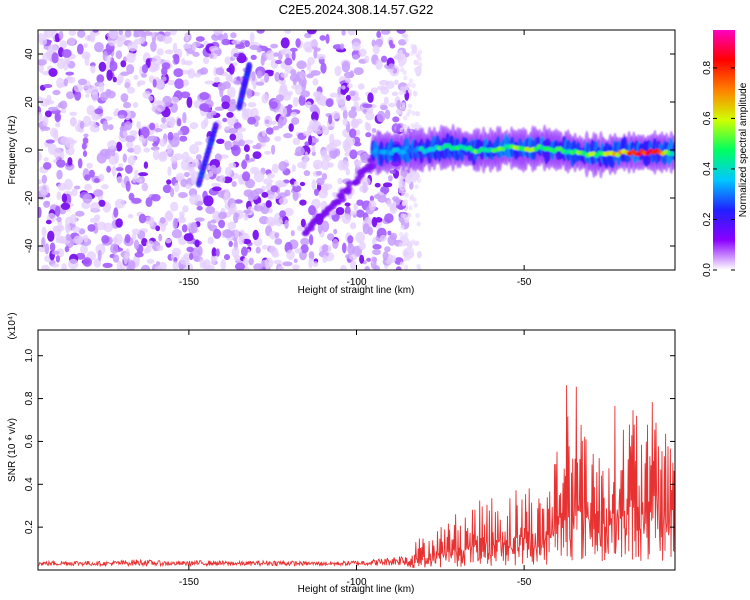  What do you see at coordinates (707, 68) in the screenshot?
I see `colorbar-tick-label: 0.8` at bounding box center [707, 68].